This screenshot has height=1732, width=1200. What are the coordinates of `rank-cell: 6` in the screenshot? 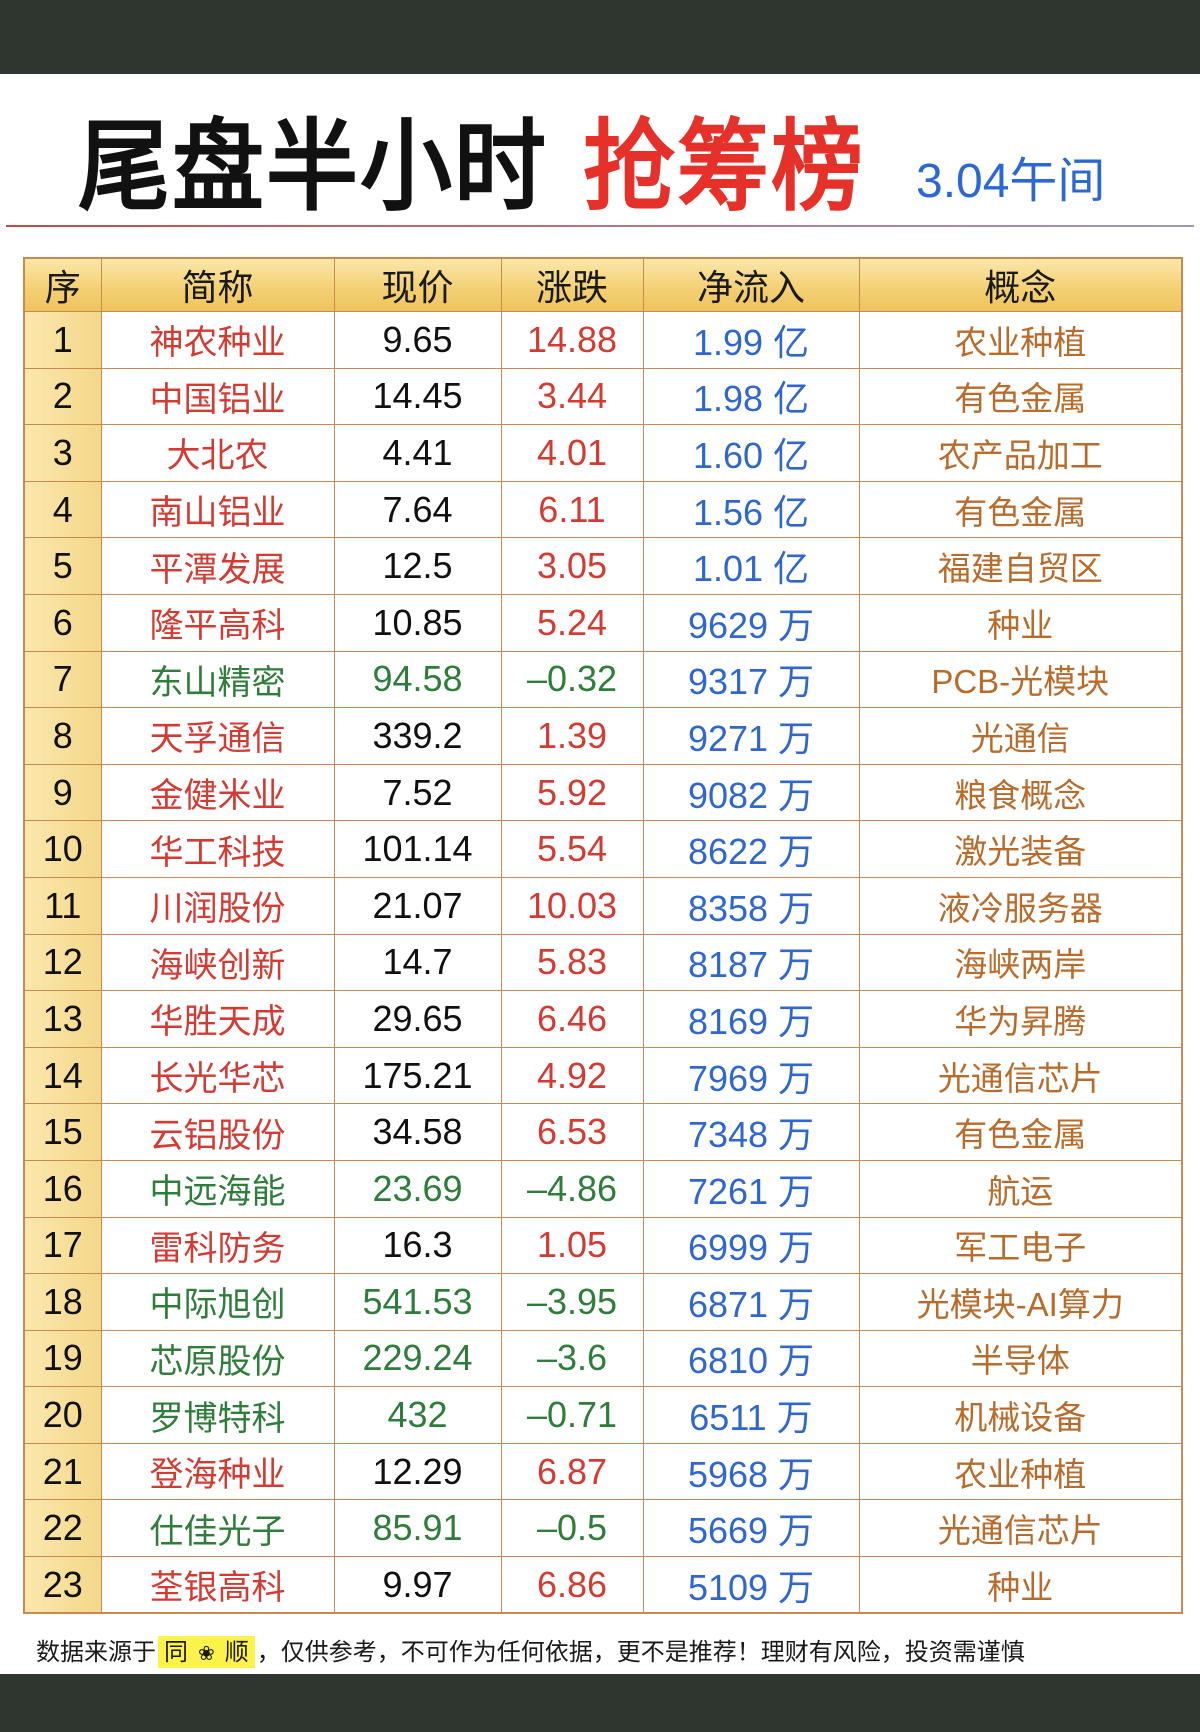 It's located at (62, 622).